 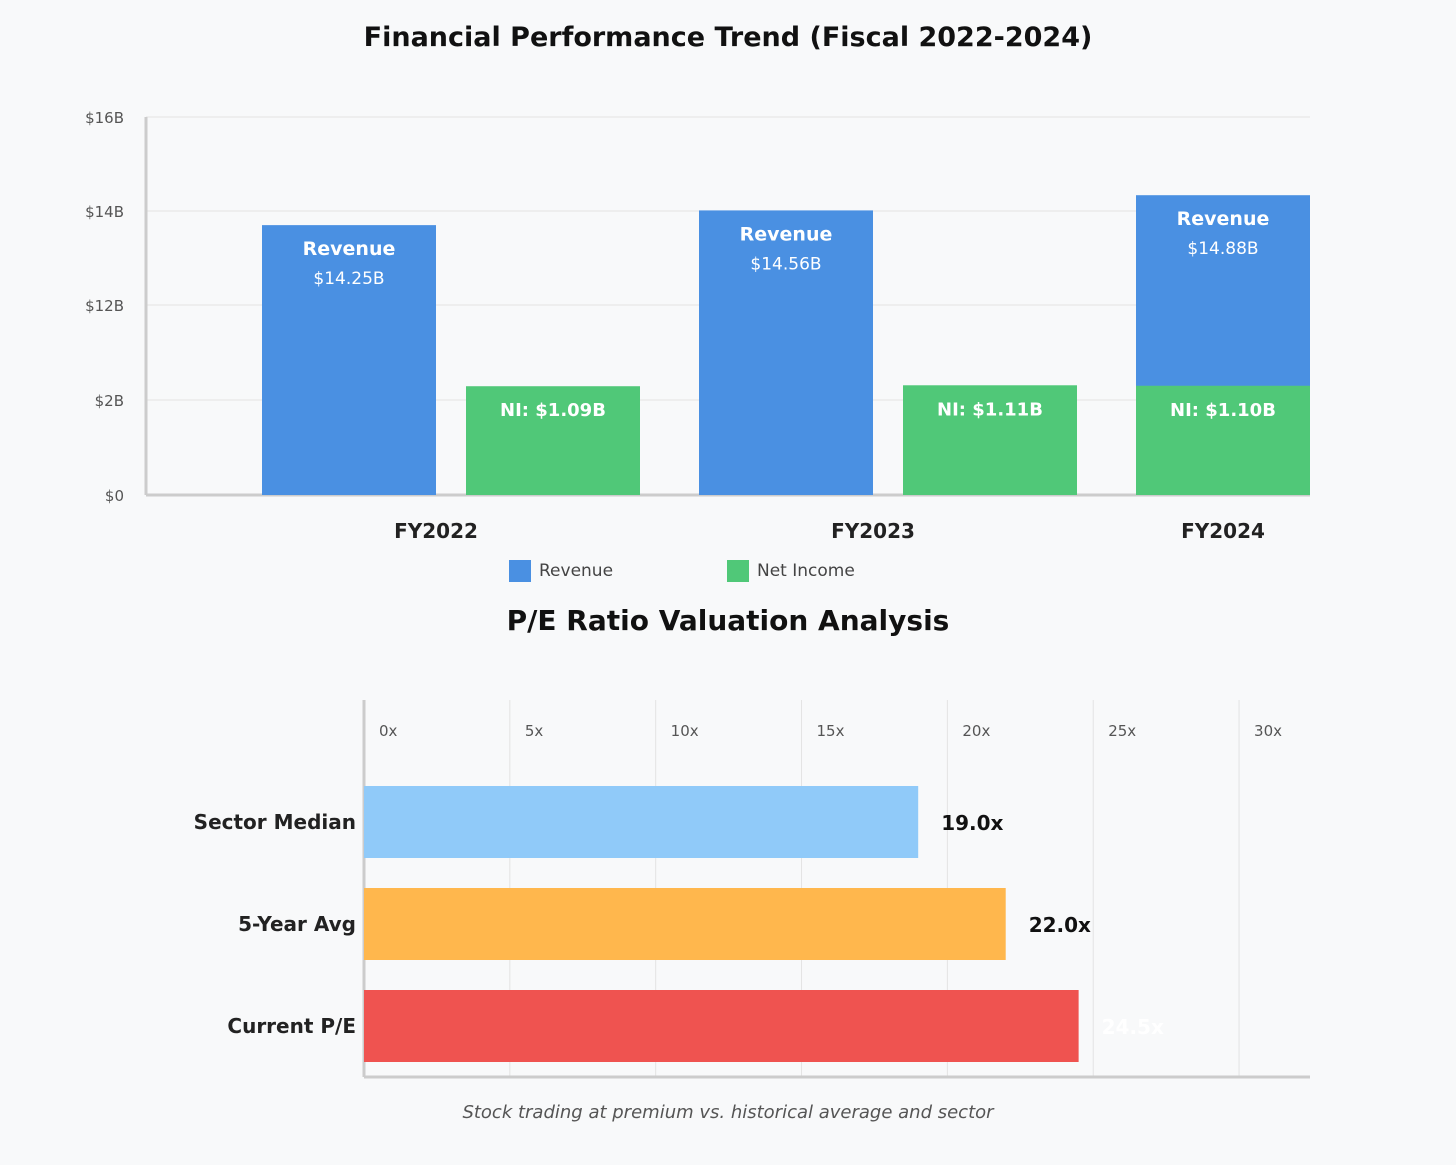 What do you see at coordinates (1122, 731) in the screenshot?
I see `x-tick-label: 25x` at bounding box center [1122, 731].